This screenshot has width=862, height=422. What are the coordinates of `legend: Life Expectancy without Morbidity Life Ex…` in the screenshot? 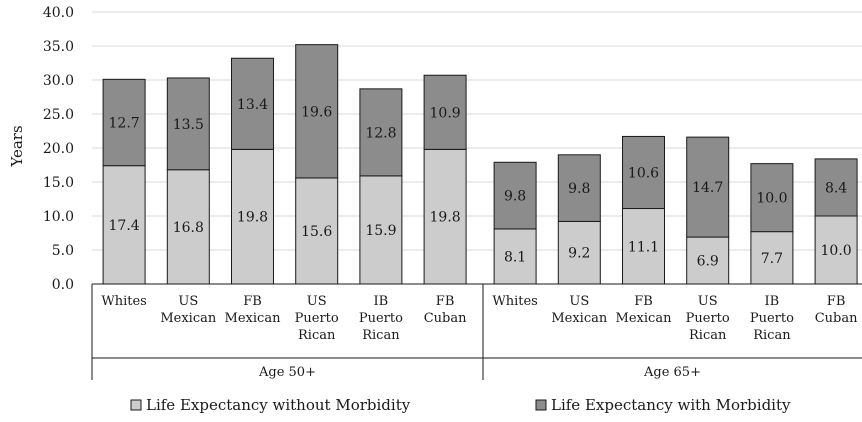 It's located at (460, 405).